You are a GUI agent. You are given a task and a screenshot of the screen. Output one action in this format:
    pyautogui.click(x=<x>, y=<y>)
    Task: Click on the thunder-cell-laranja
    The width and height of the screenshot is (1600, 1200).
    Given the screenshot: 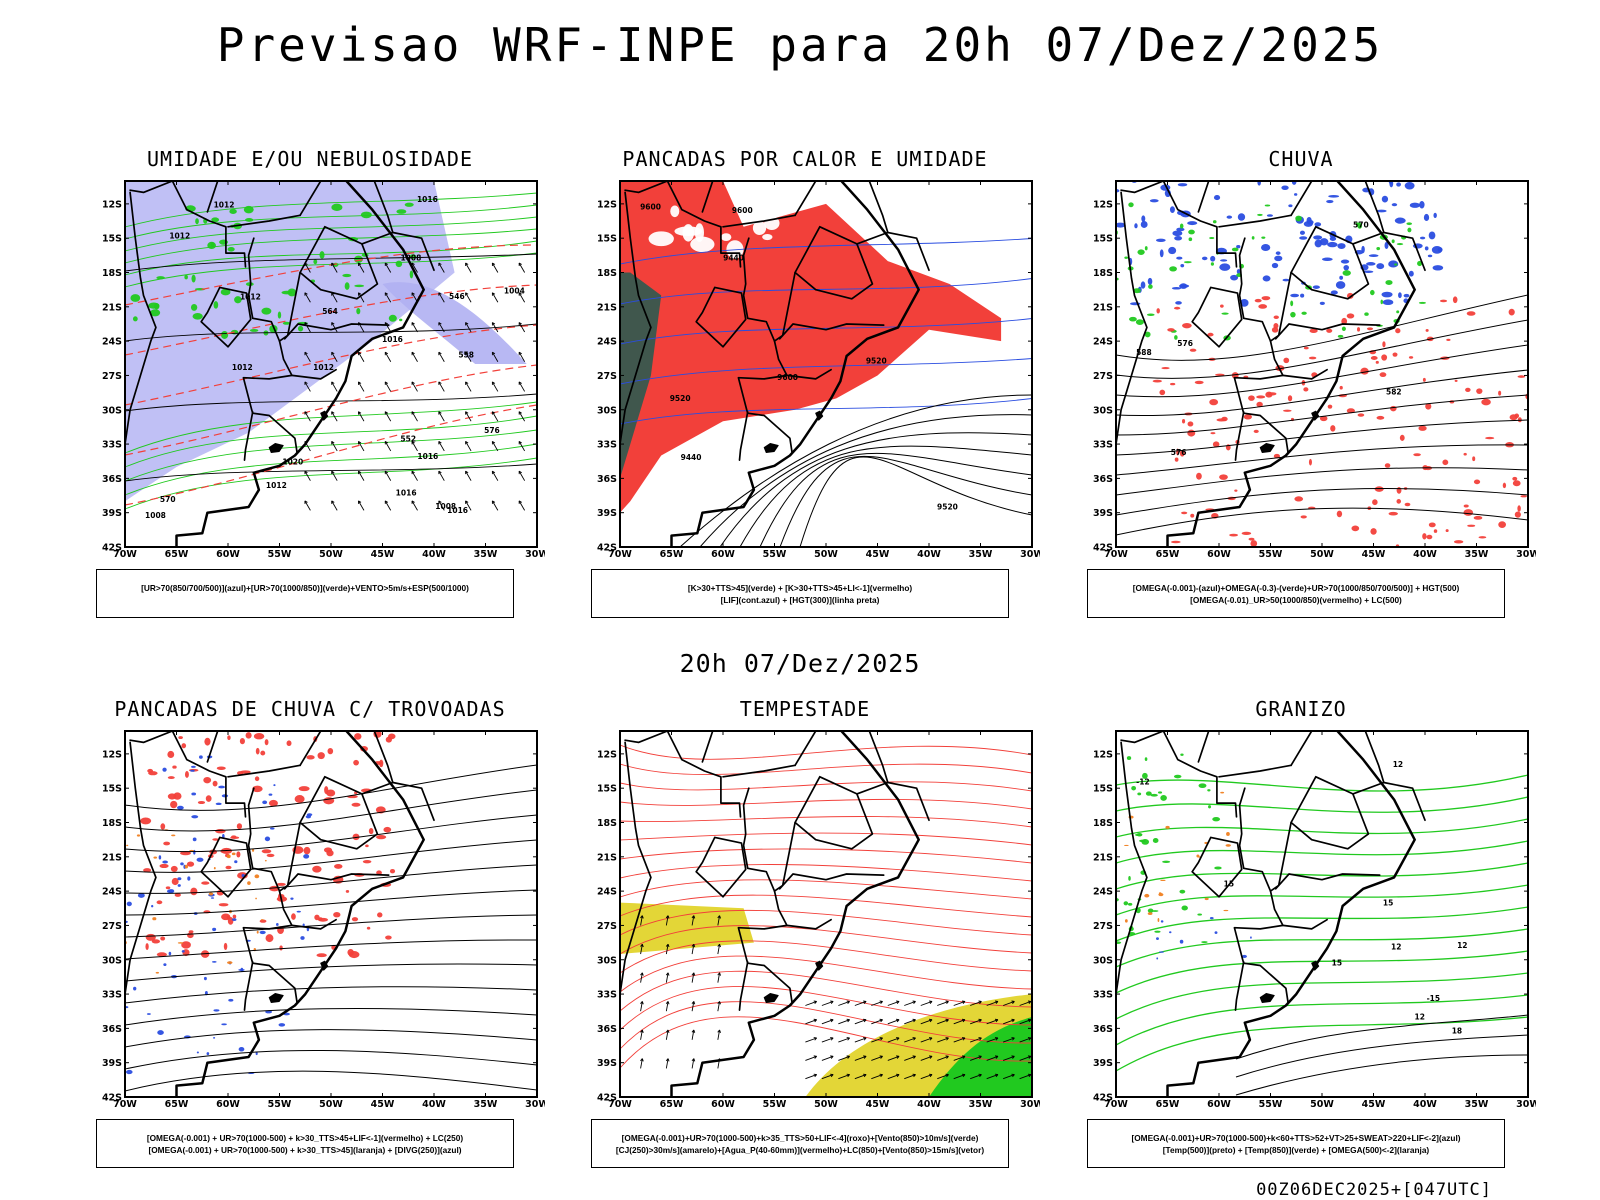 What is the action you would take?
    pyautogui.click(x=265, y=860)
    